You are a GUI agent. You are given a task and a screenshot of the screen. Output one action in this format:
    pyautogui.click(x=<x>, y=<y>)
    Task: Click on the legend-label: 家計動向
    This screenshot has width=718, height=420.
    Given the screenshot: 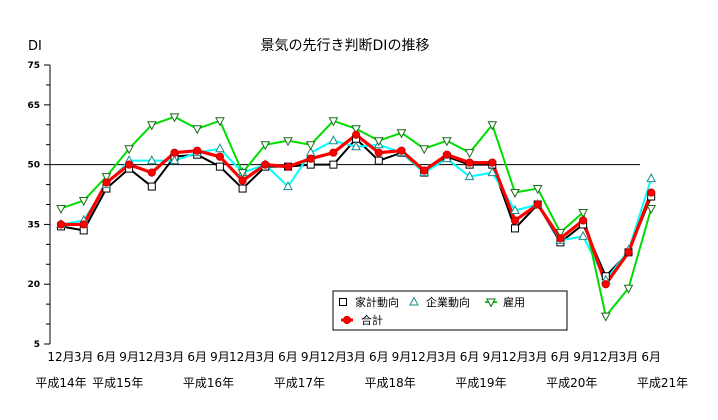 What is the action you would take?
    pyautogui.click(x=377, y=302)
    